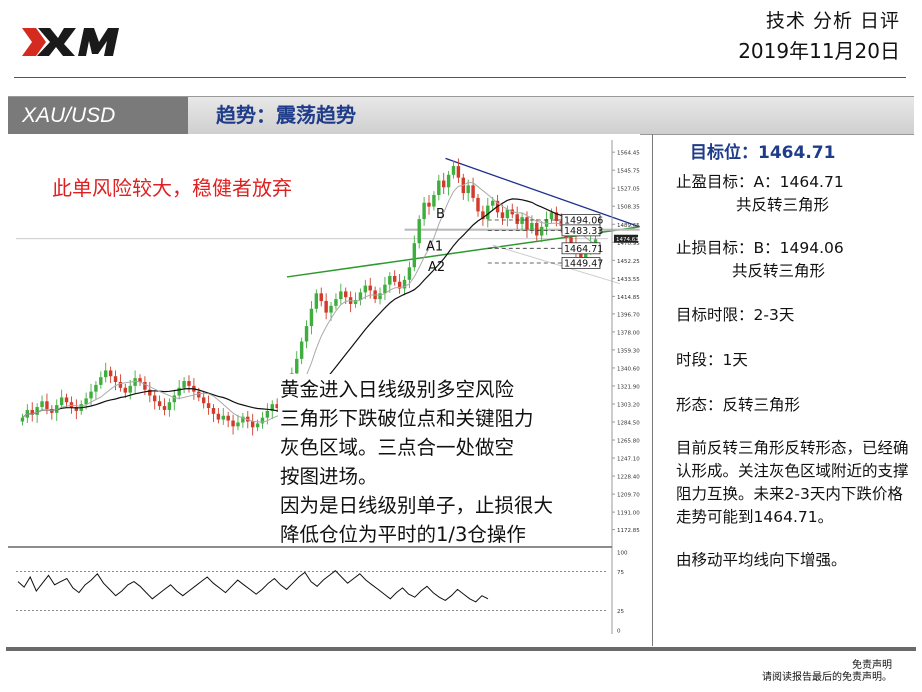 The width and height of the screenshot is (922, 692). I want to click on oscillator-tick-label: 75, so click(620, 573).